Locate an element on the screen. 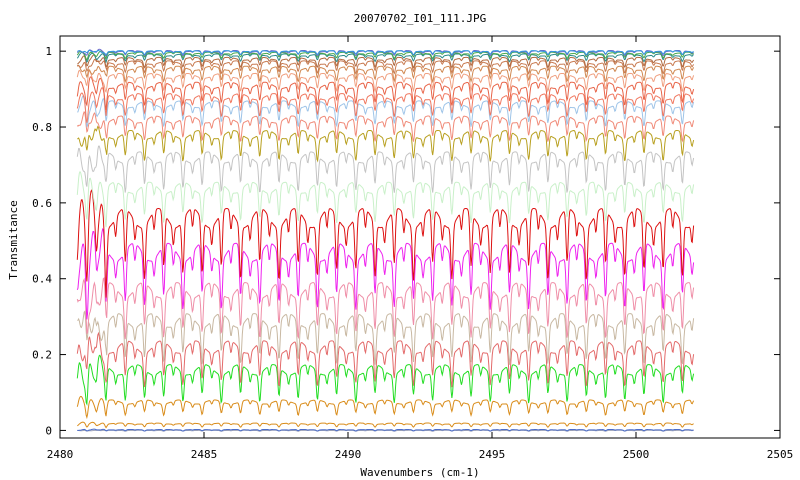  x-tick-label: 2485 is located at coordinates (204, 454).